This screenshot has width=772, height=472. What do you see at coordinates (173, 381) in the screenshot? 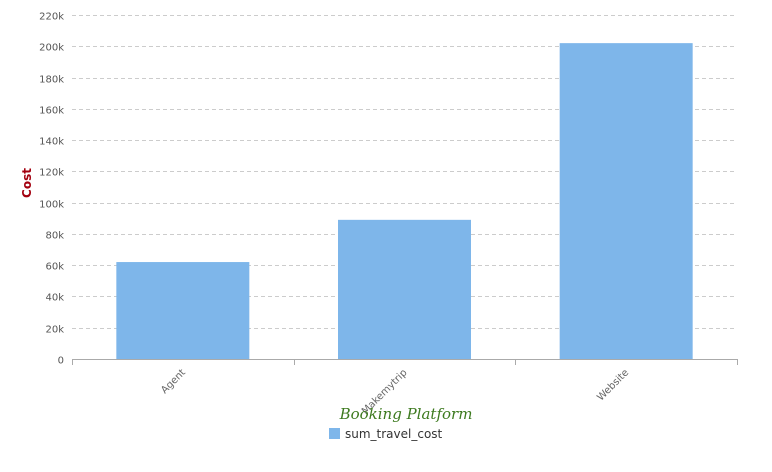
I see `x-tick-label: Agent` at bounding box center [173, 381].